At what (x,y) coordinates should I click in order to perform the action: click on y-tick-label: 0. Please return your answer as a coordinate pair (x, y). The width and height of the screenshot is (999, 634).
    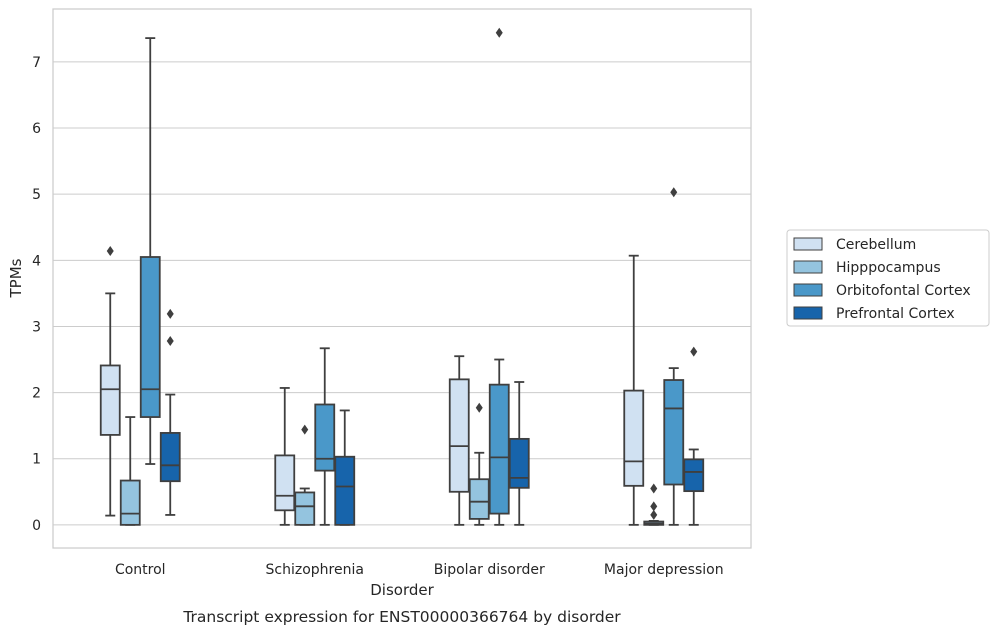
    Looking at the image, I should click on (36, 526).